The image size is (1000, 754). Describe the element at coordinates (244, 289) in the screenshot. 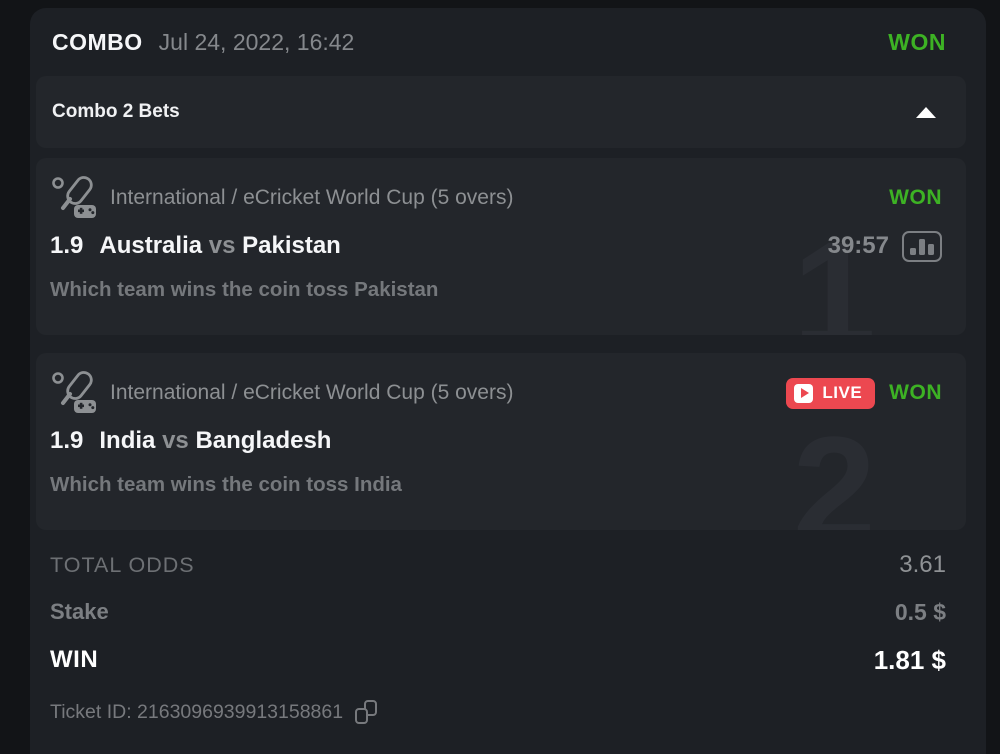

I see `bet-market-selection: Which team wins the coin toss Pakistan` at that location.